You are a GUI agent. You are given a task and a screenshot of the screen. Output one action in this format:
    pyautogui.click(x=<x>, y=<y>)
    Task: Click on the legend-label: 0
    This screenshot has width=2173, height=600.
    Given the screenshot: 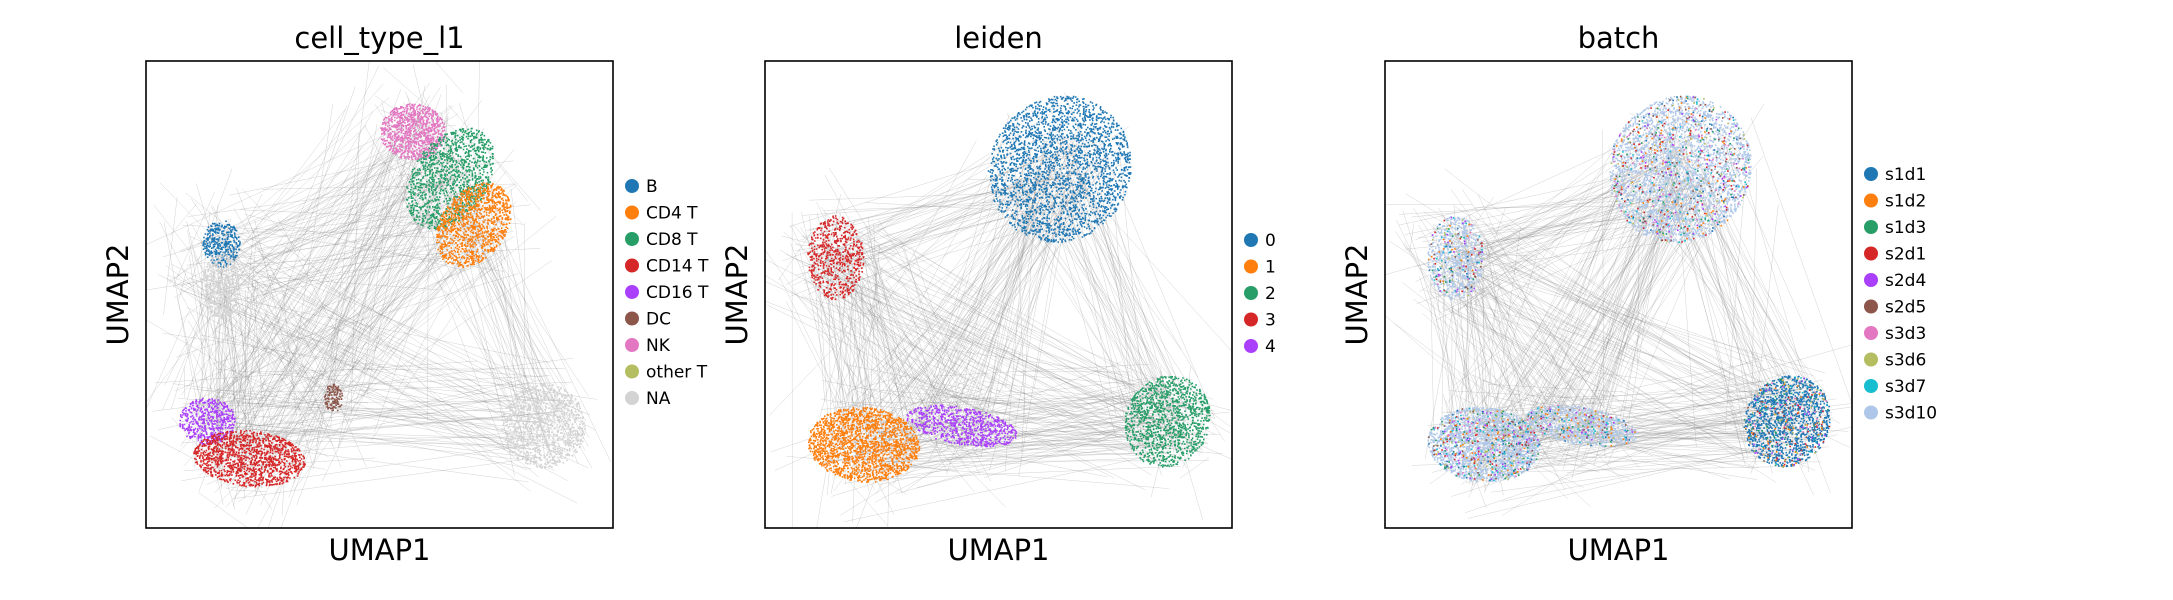 What is the action you would take?
    pyautogui.click(x=1270, y=241)
    